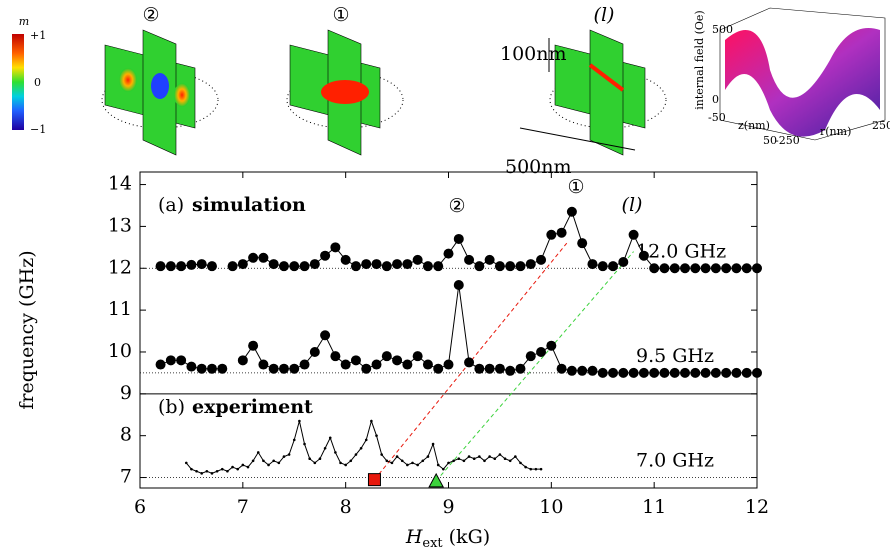 Image resolution: width=890 pixels, height=554 pixels. Describe the element at coordinates (346, 507) in the screenshot. I see `x-tick-label: 8` at that location.